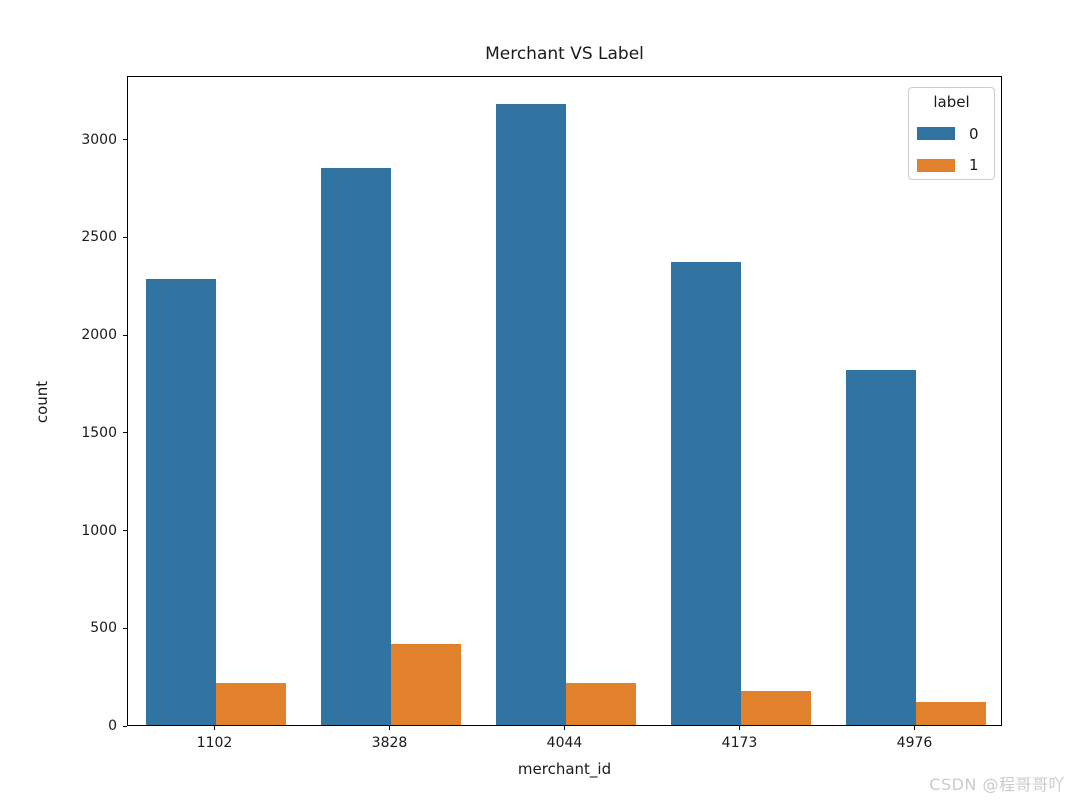 The image size is (1070, 802). What do you see at coordinates (914, 743) in the screenshot?
I see `x-tick-label: 4976` at bounding box center [914, 743].